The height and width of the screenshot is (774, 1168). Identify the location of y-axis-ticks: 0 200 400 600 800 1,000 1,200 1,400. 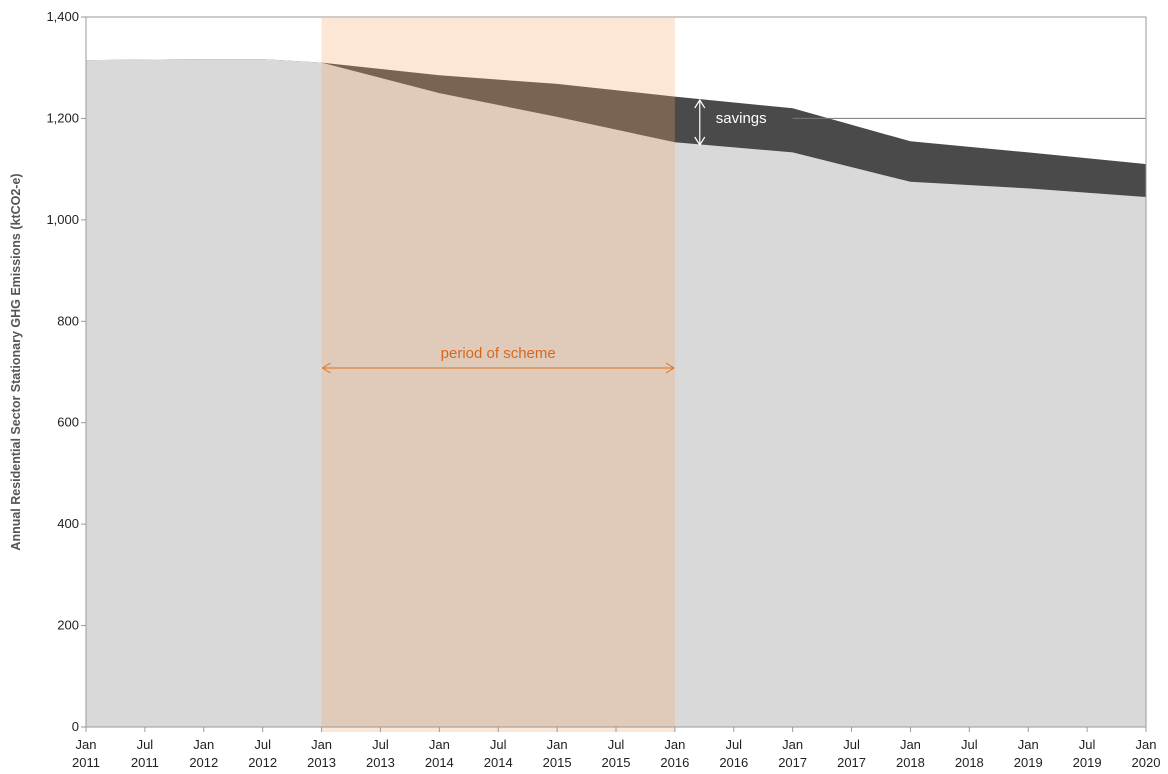
(66, 371).